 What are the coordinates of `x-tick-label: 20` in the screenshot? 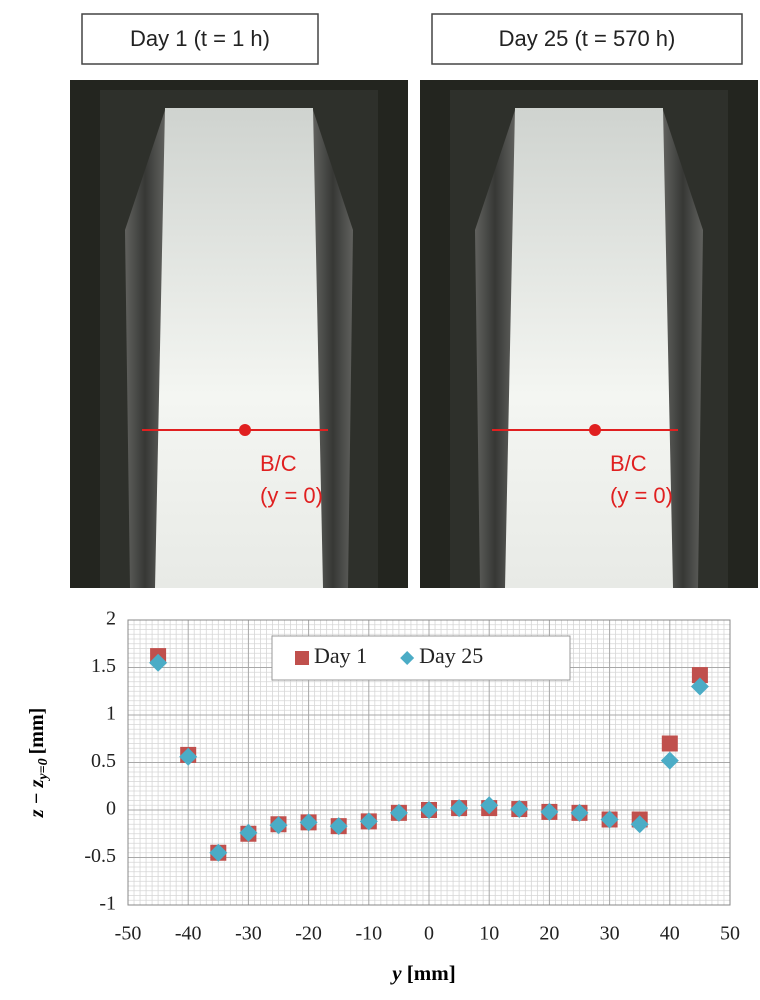 It's located at (549, 934).